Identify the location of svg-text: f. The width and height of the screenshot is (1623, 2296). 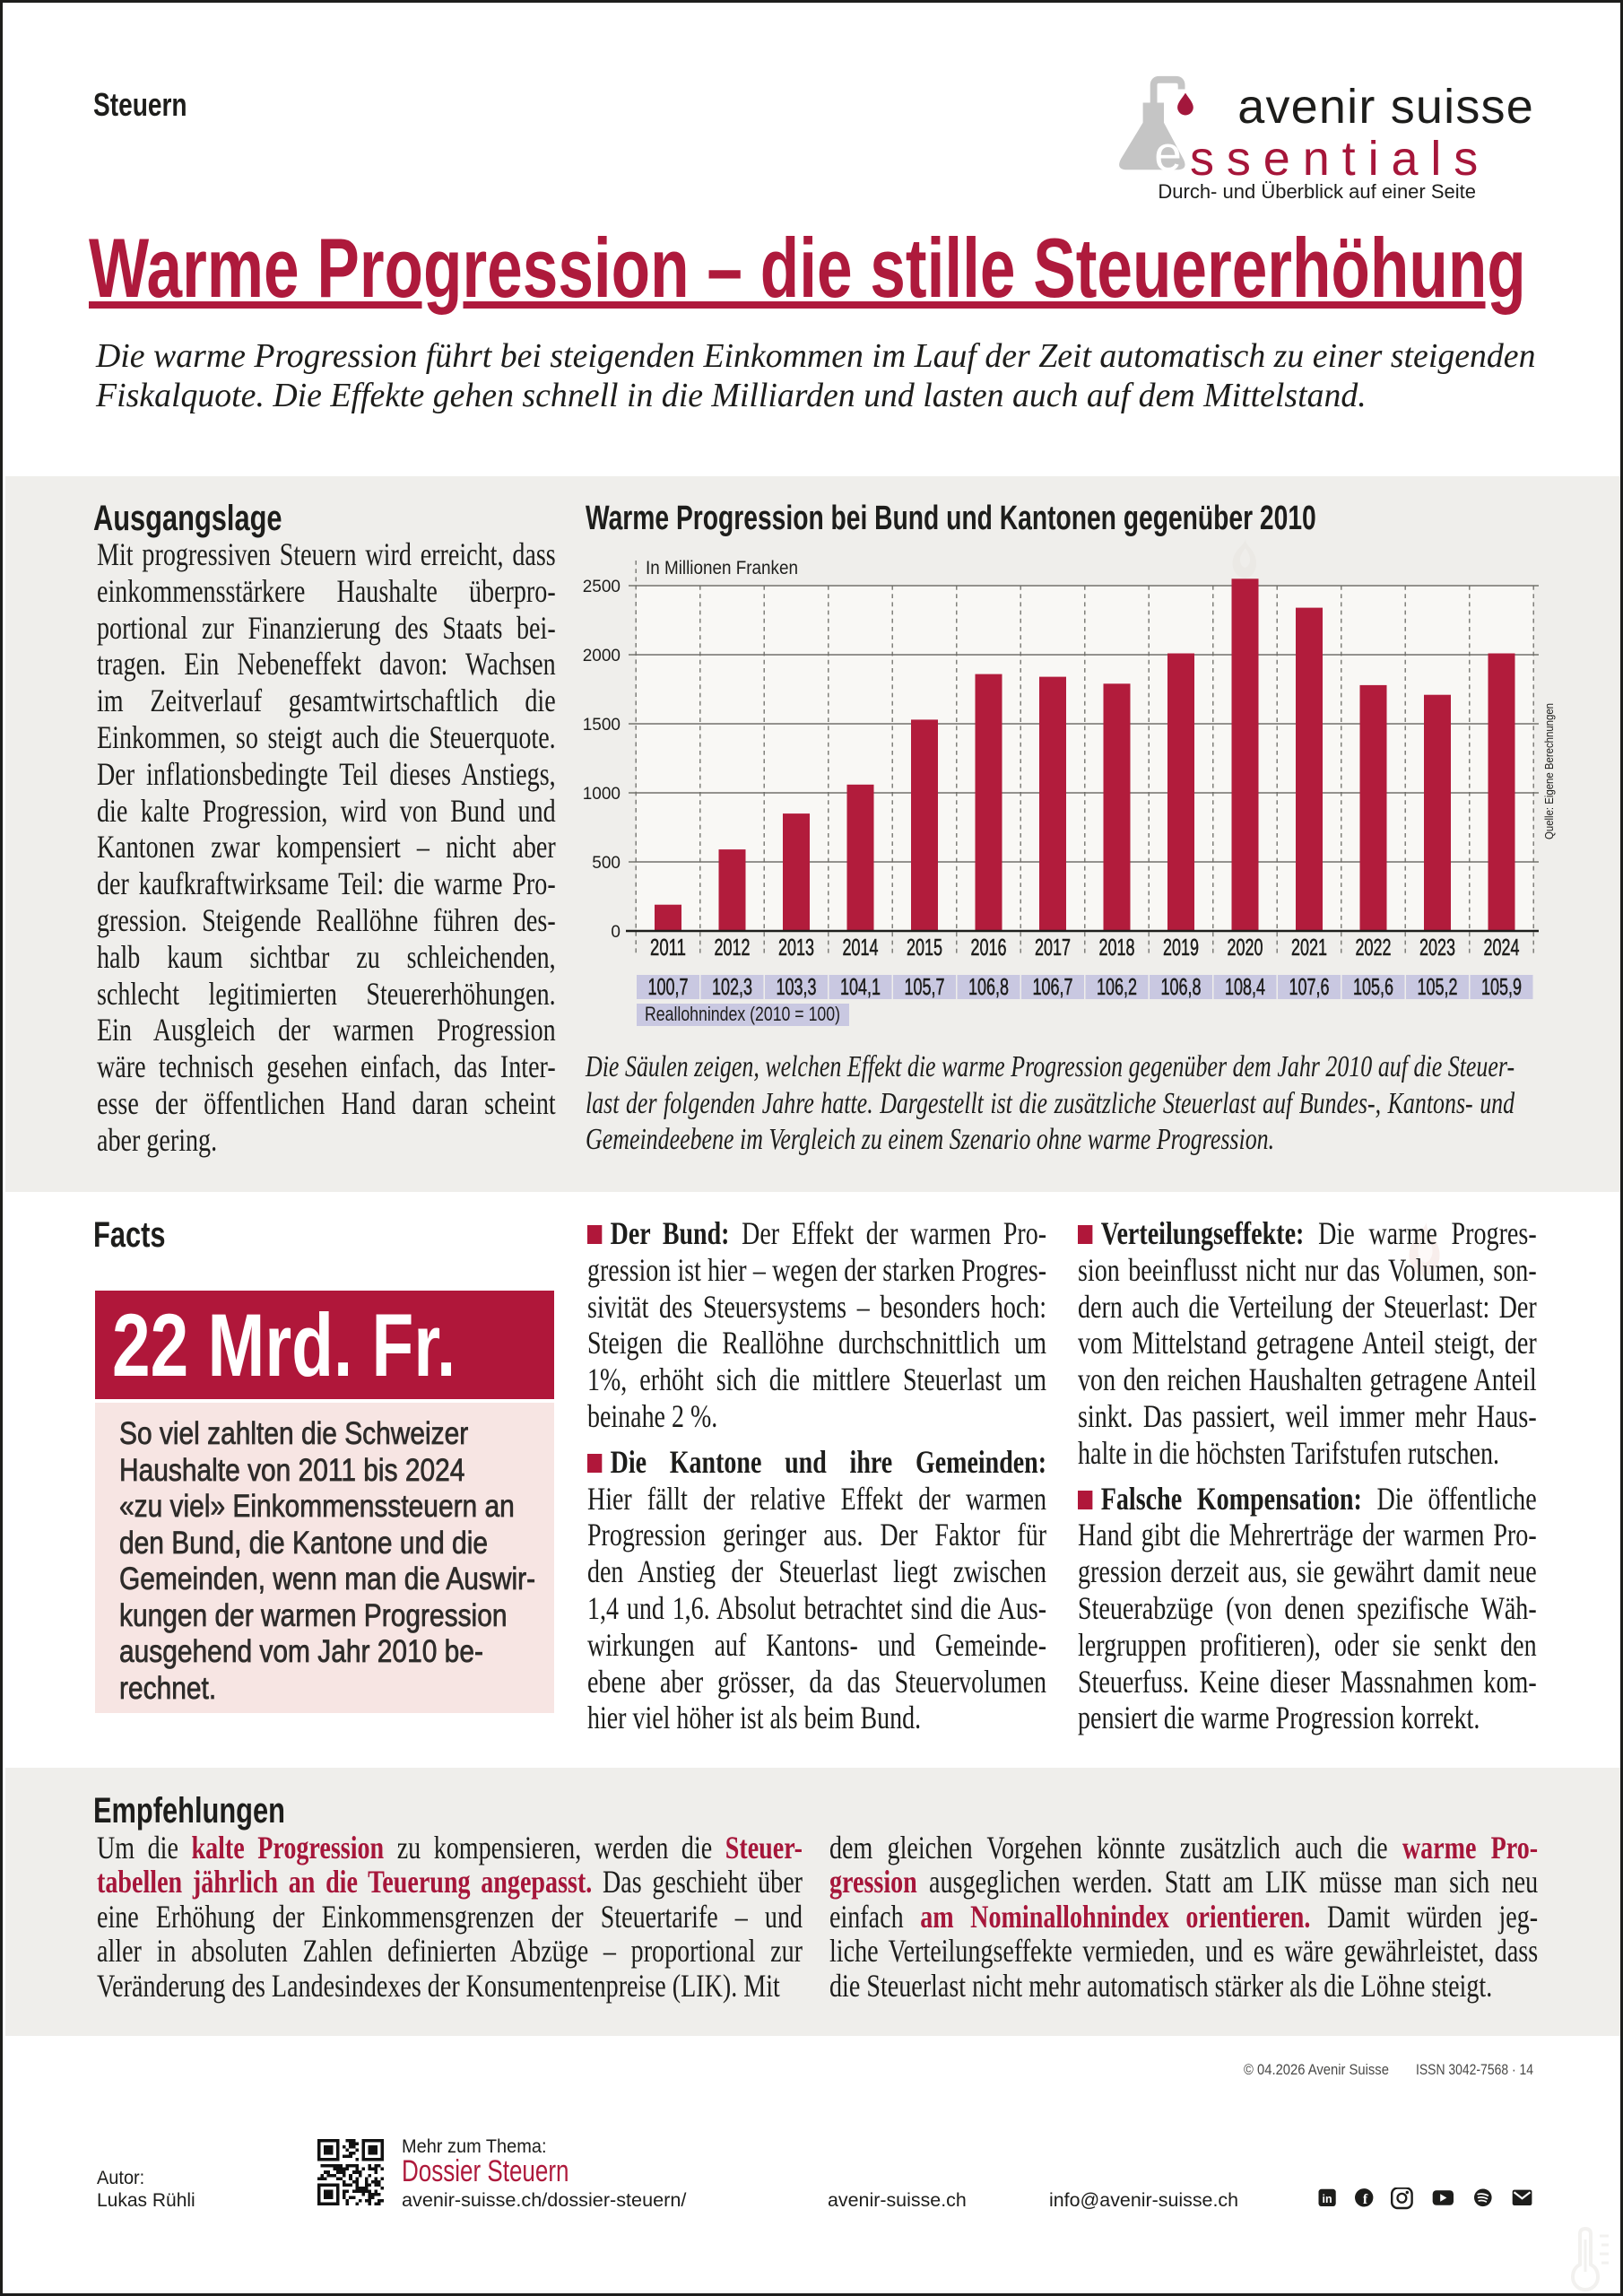
(1365, 2199).